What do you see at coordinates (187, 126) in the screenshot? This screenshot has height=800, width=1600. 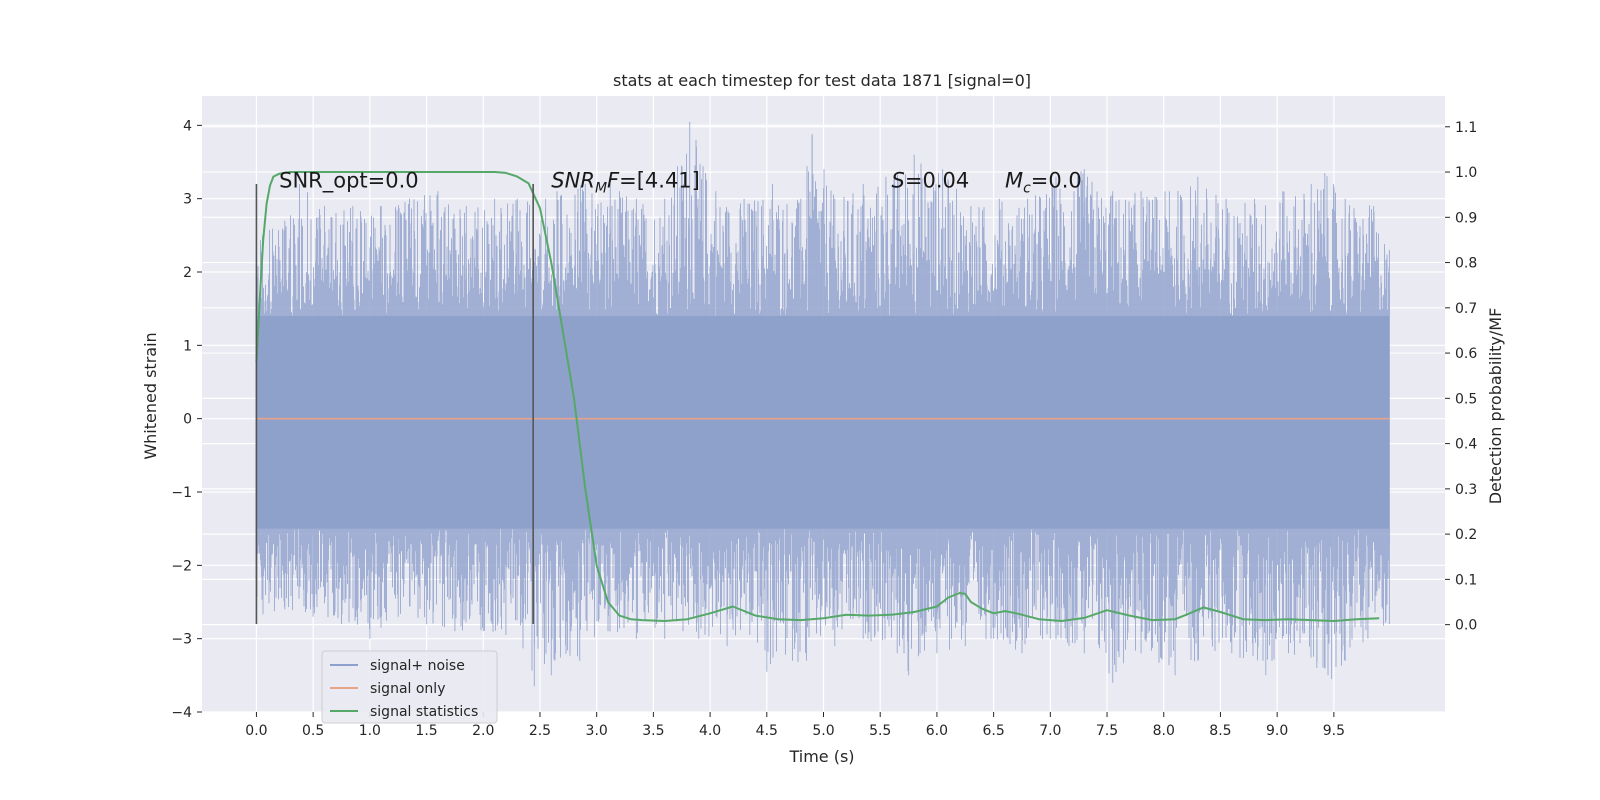 I see `y-tick-label: 4` at bounding box center [187, 126].